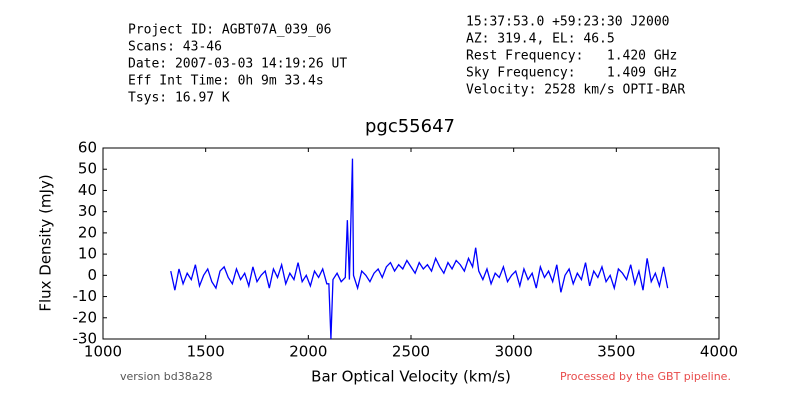 The image size is (800, 400). Describe the element at coordinates (575, 90) in the screenshot. I see `header-line: Velocity: 2528 km/s OPTI-BAR` at that location.